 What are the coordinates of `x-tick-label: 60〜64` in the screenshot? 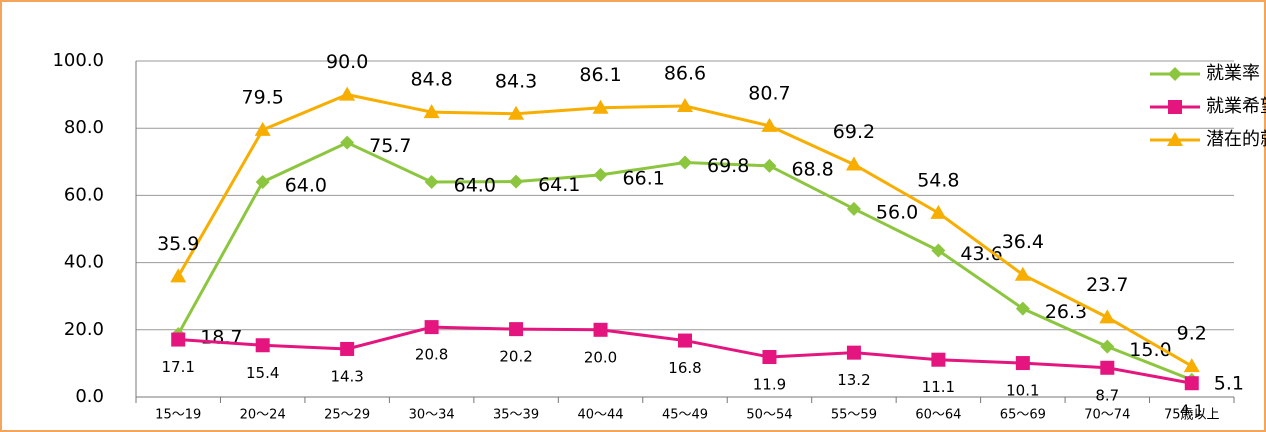 It's located at (938, 415).